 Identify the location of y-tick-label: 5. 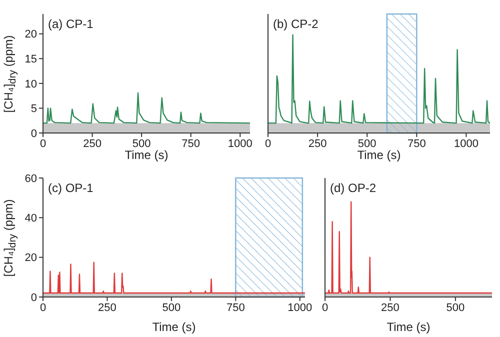
(33, 109).